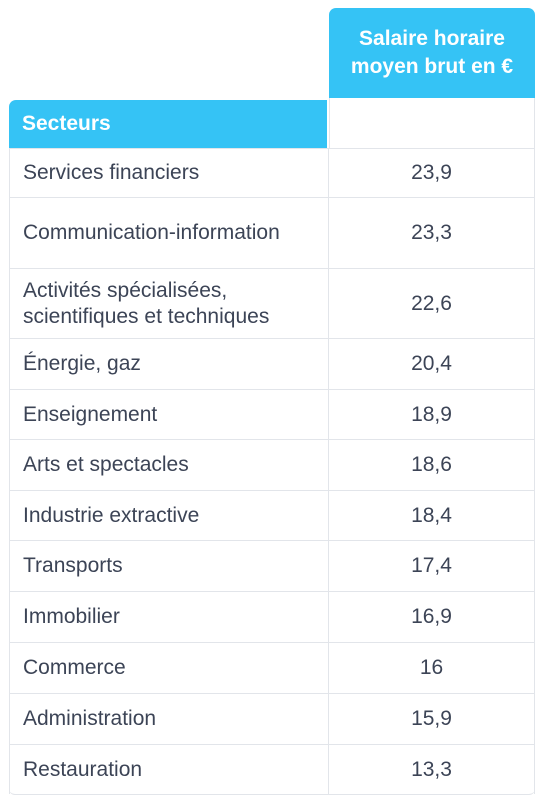 Image resolution: width=544 pixels, height=803 pixels. What do you see at coordinates (169, 668) in the screenshot?
I see `sector-label: Commerce` at bounding box center [169, 668].